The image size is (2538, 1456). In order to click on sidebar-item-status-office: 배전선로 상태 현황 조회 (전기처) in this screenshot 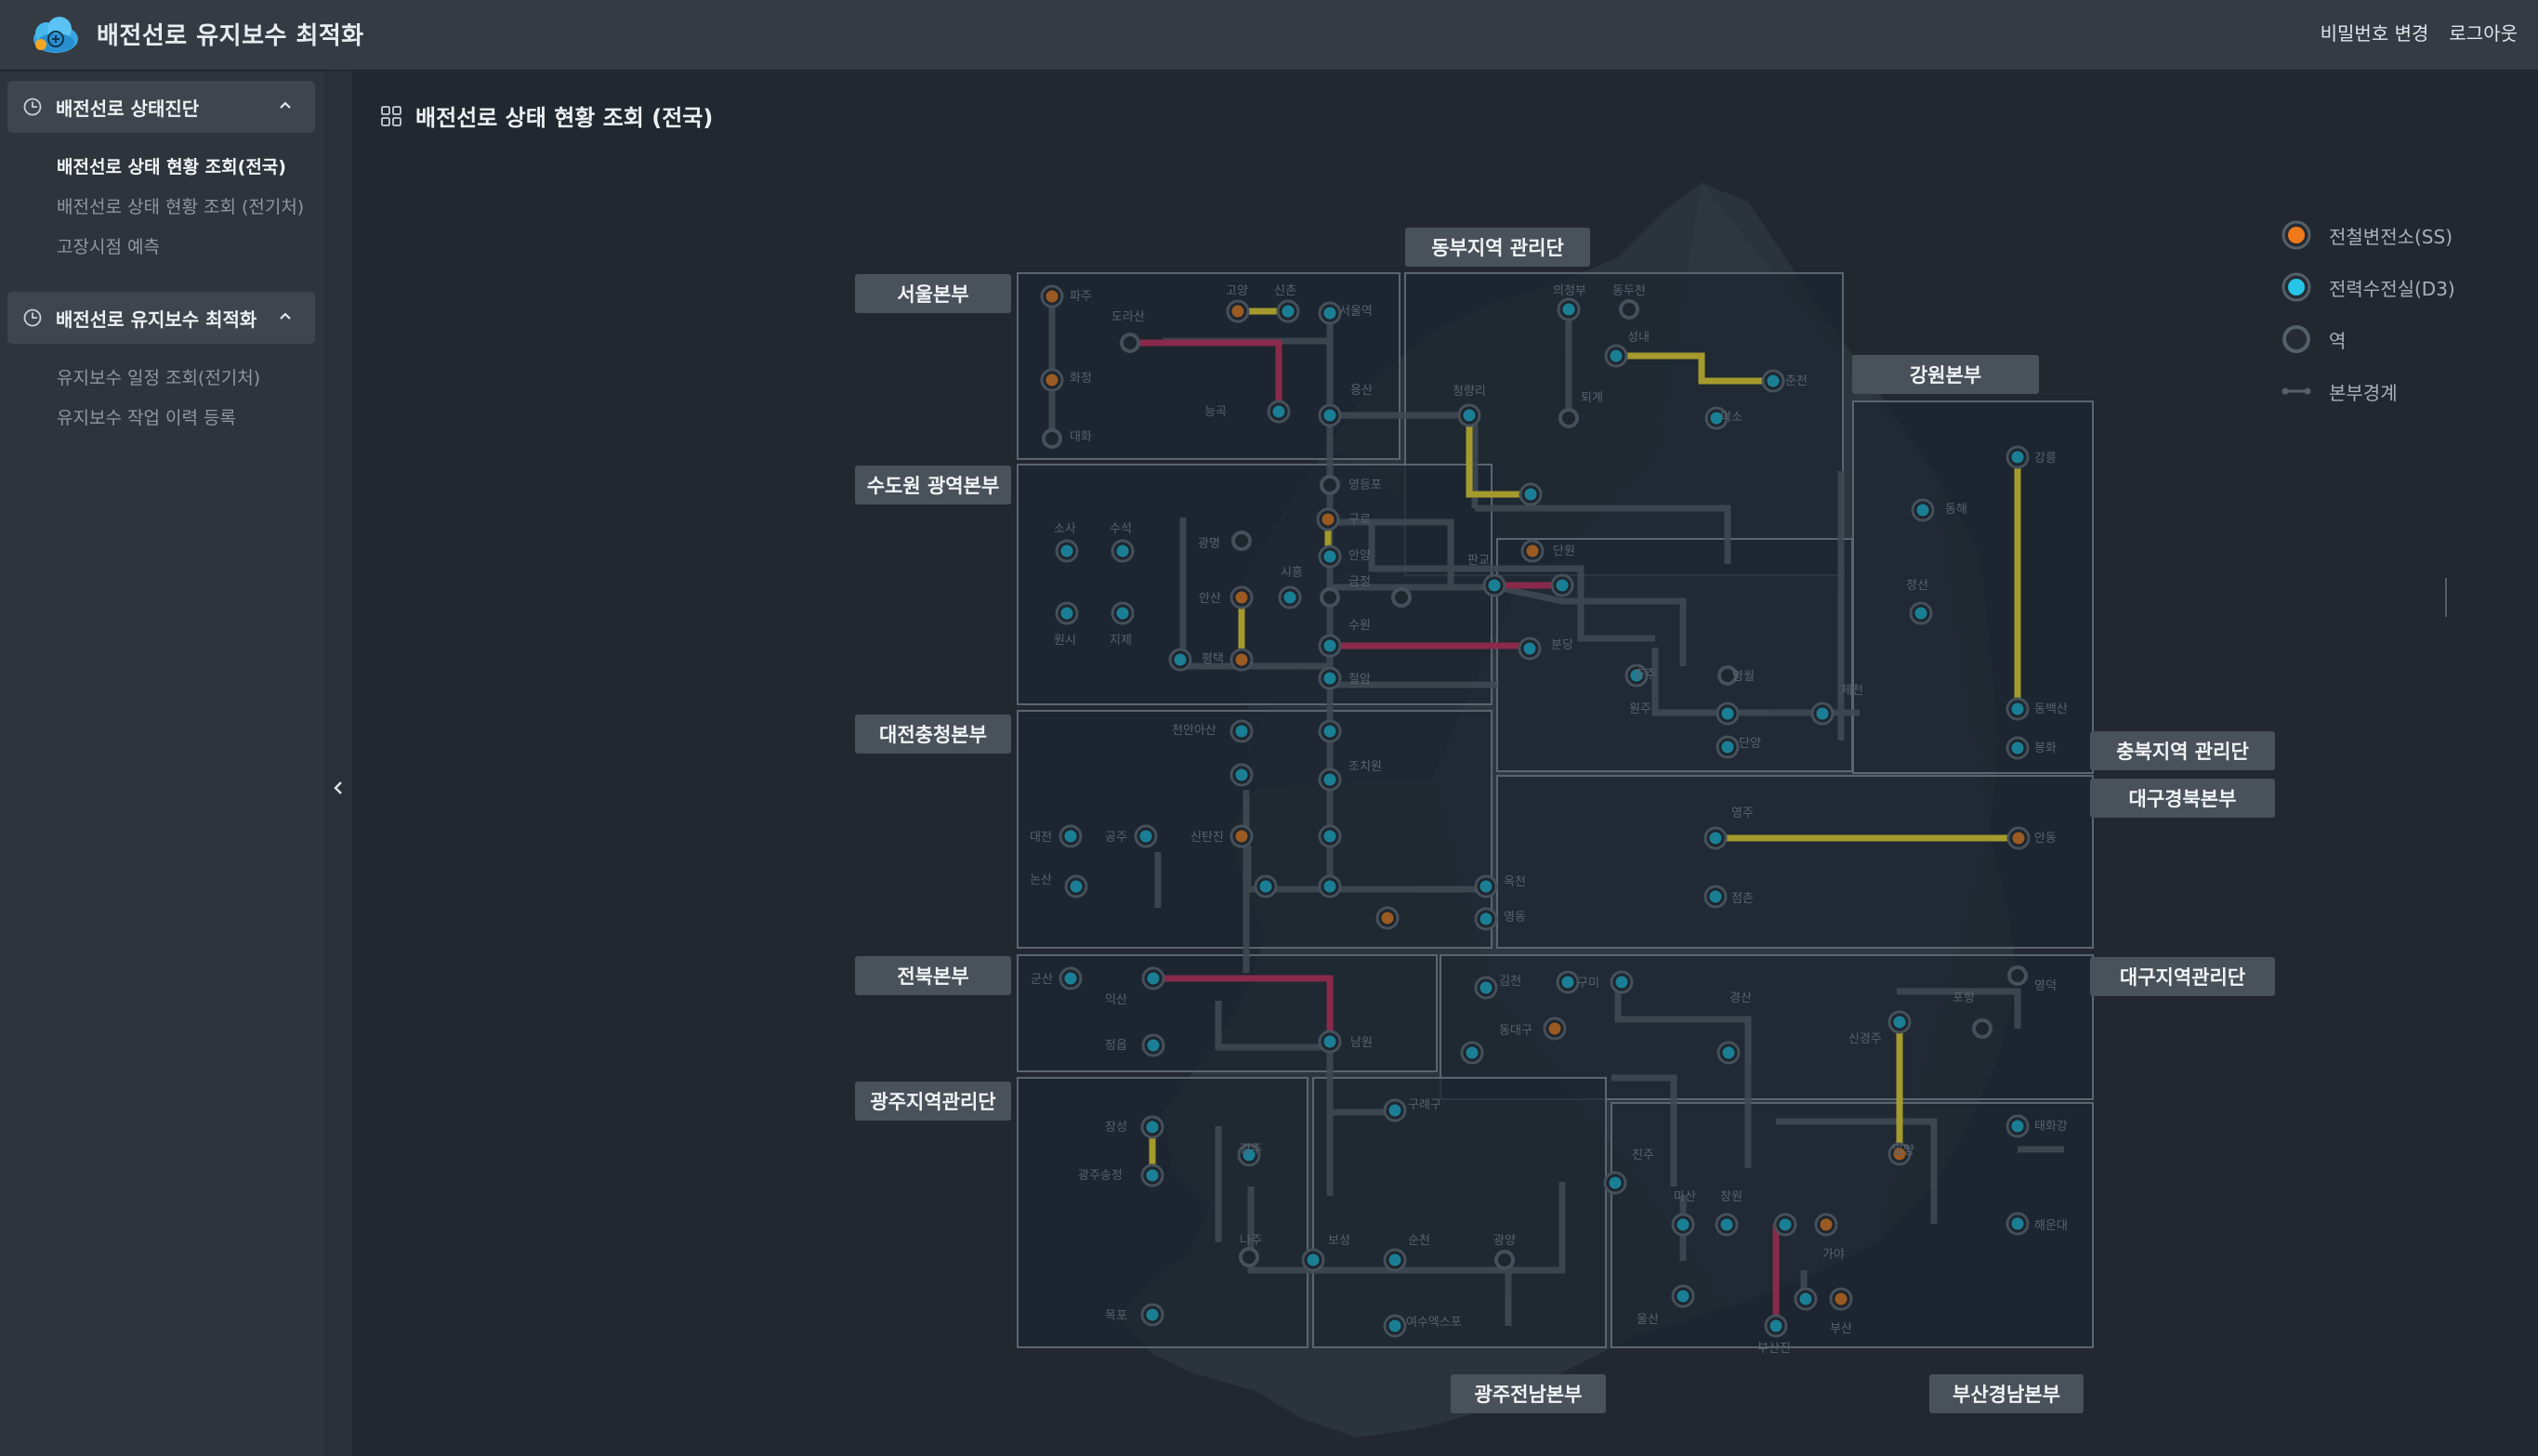, I will do `click(181, 207)`.